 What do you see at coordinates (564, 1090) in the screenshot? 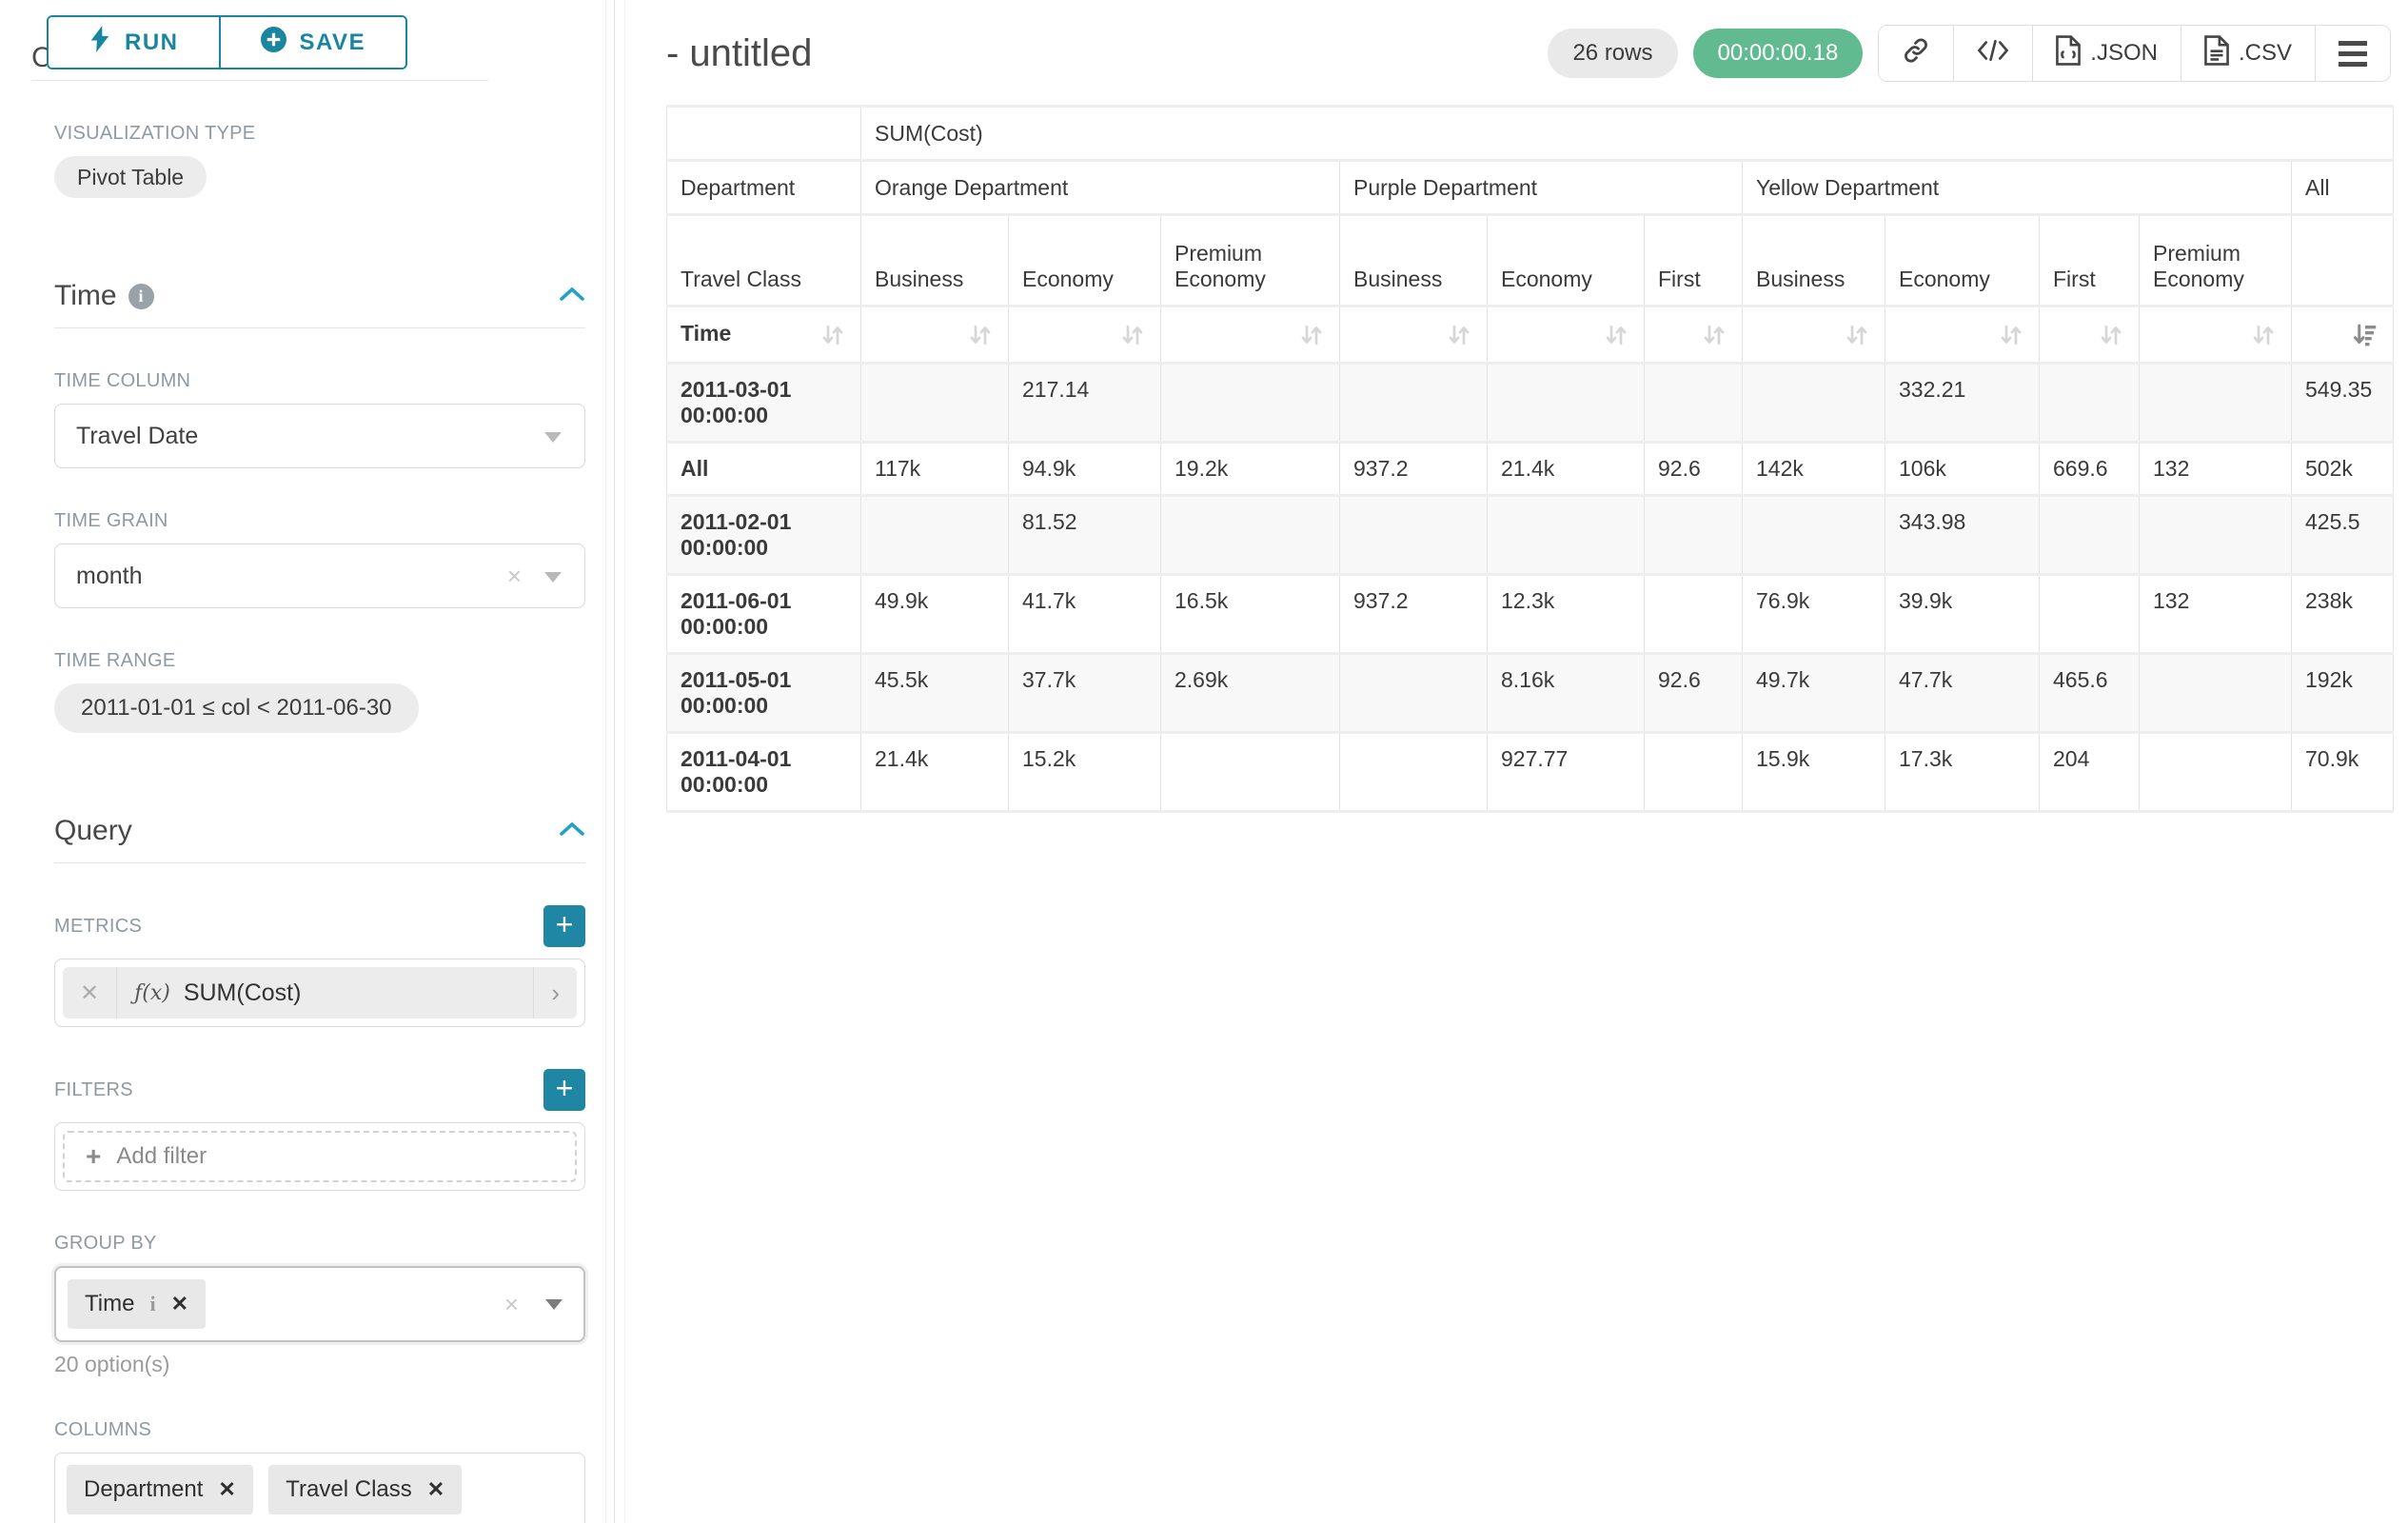
I see `add-filter-plus-button: +` at bounding box center [564, 1090].